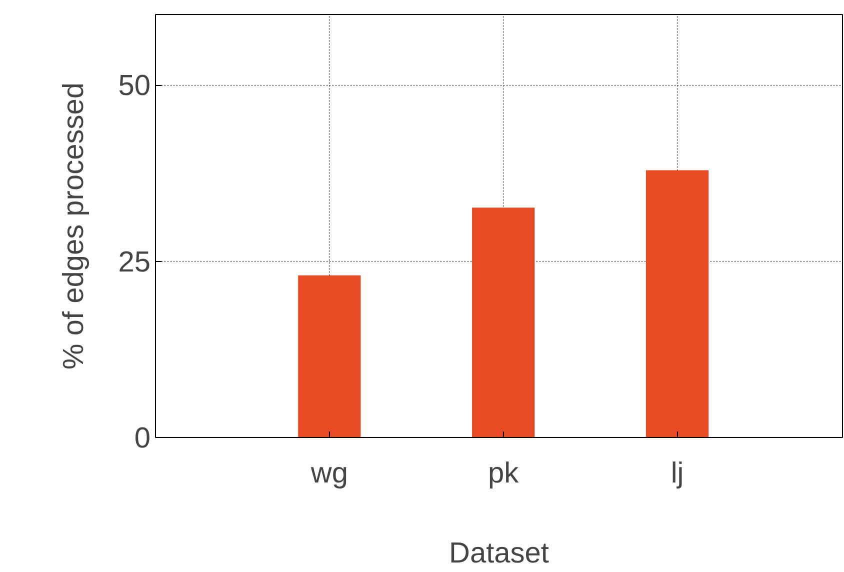 Image resolution: width=844 pixels, height=572 pixels. What do you see at coordinates (134, 262) in the screenshot?
I see `y-tick-label: 25` at bounding box center [134, 262].